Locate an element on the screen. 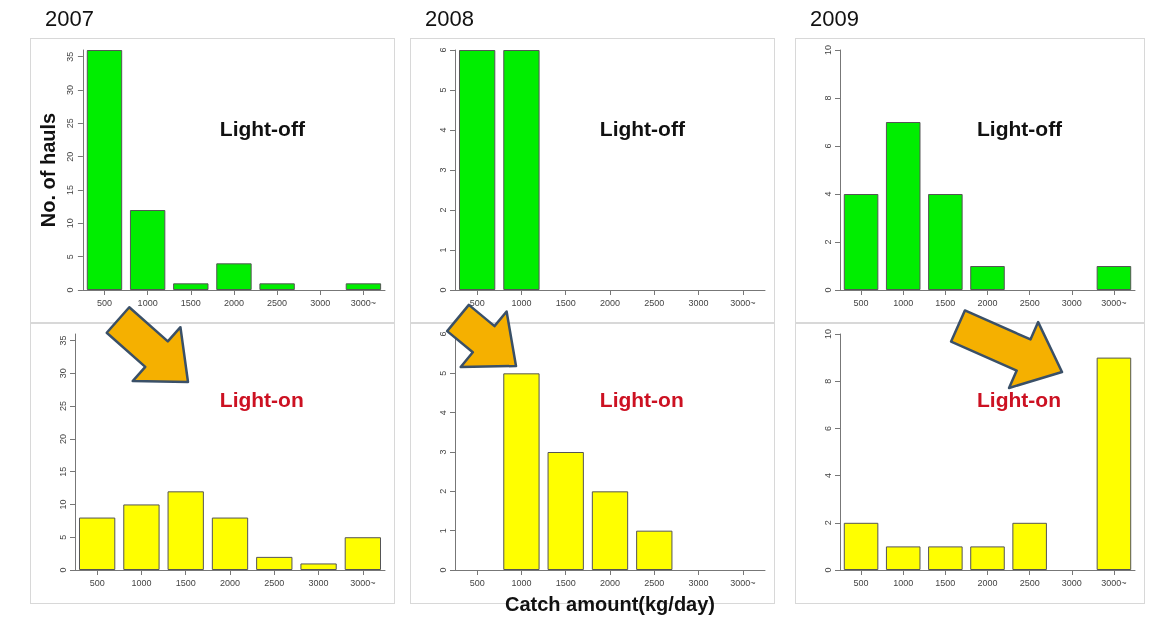  y-tick-label: 35 is located at coordinates (62, 340).